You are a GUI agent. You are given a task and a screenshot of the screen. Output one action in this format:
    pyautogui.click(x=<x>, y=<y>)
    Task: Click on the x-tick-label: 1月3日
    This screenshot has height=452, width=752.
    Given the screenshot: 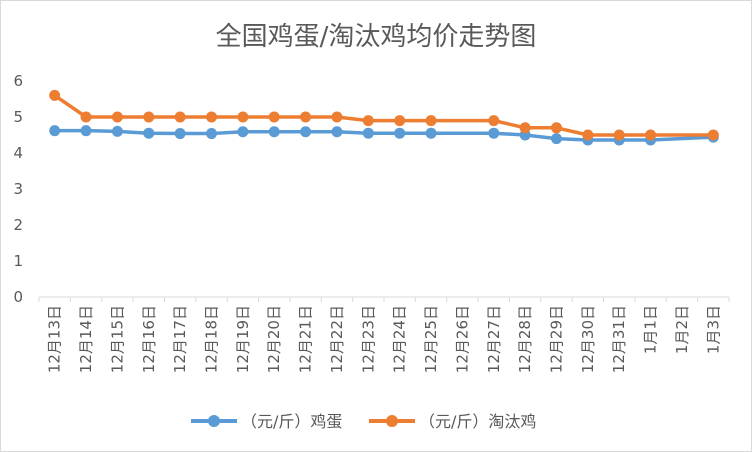 What is the action you would take?
    pyautogui.click(x=713, y=329)
    